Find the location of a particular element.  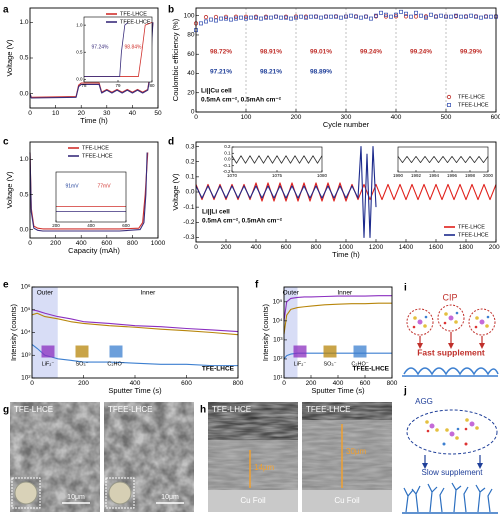

x-axis-title: Capacity (mAh) is located at coordinates (94, 250).